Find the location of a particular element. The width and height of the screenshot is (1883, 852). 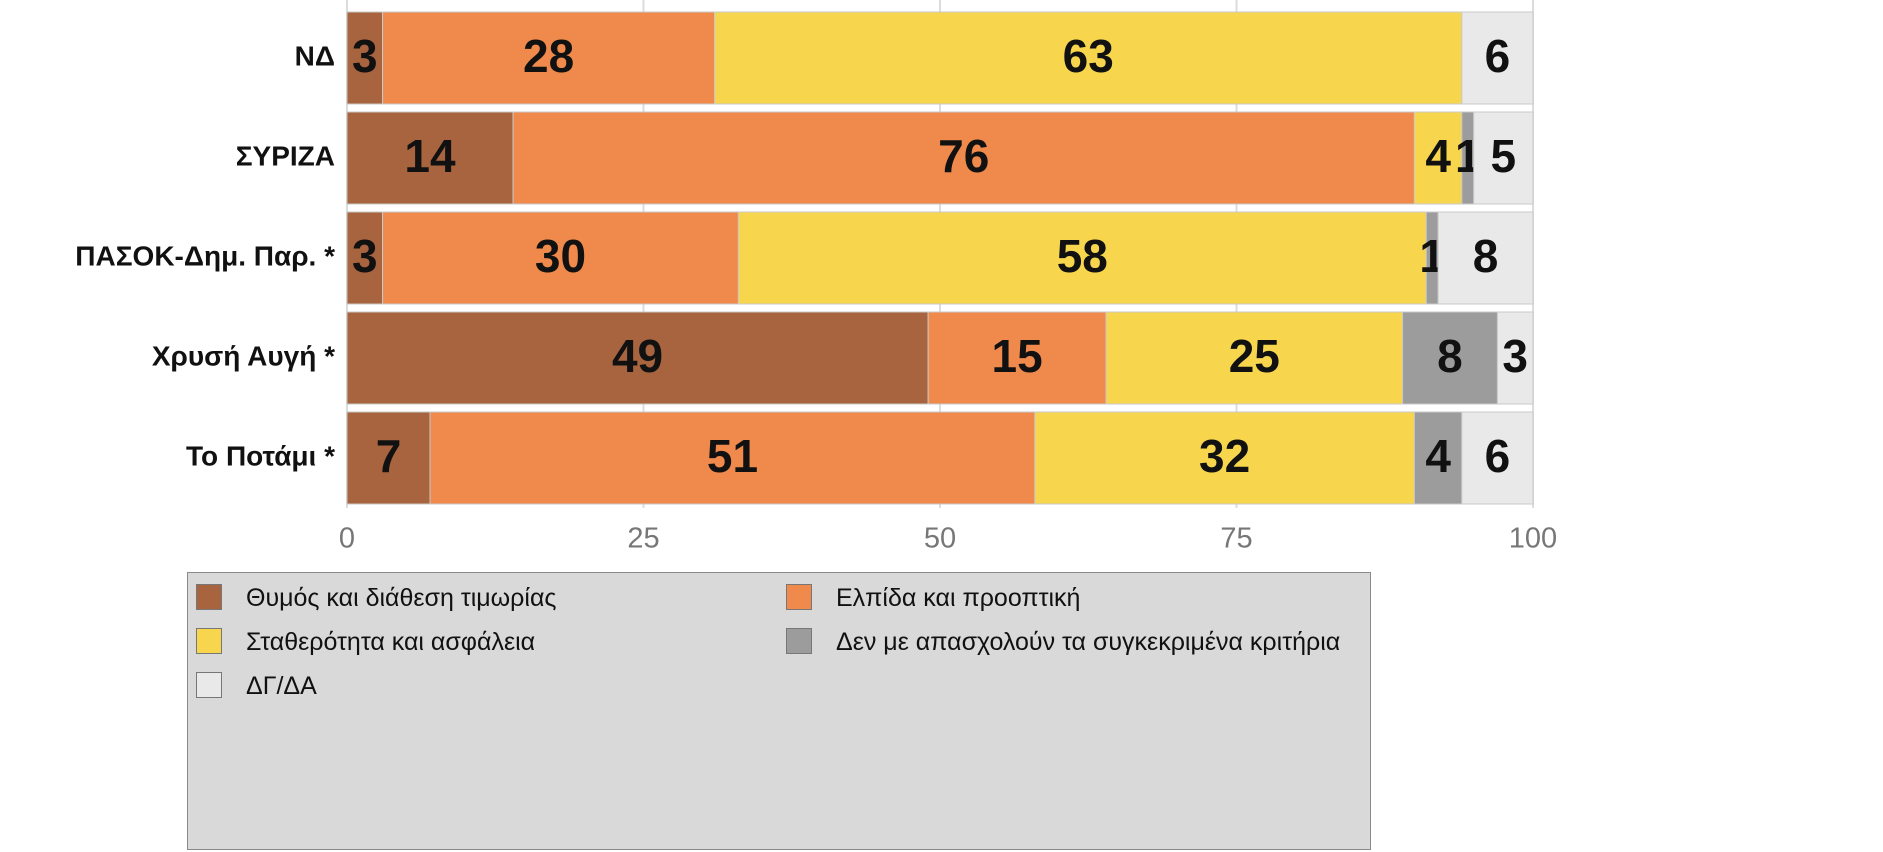

data-label: 32 is located at coordinates (1224, 456).